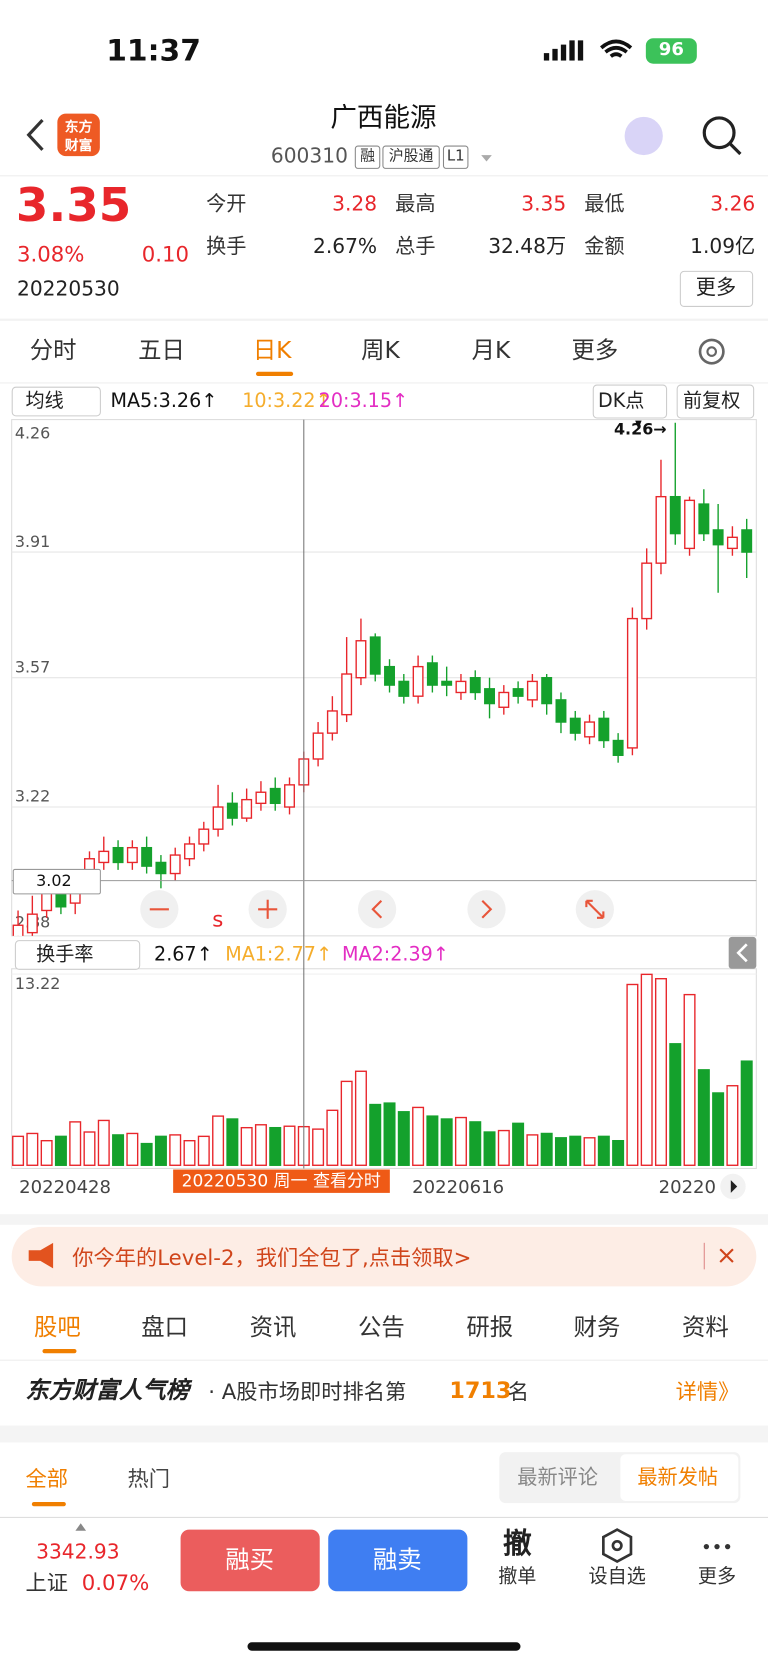 This screenshot has height=1665, width=768. I want to click on last-price: 3.35, so click(73, 205).